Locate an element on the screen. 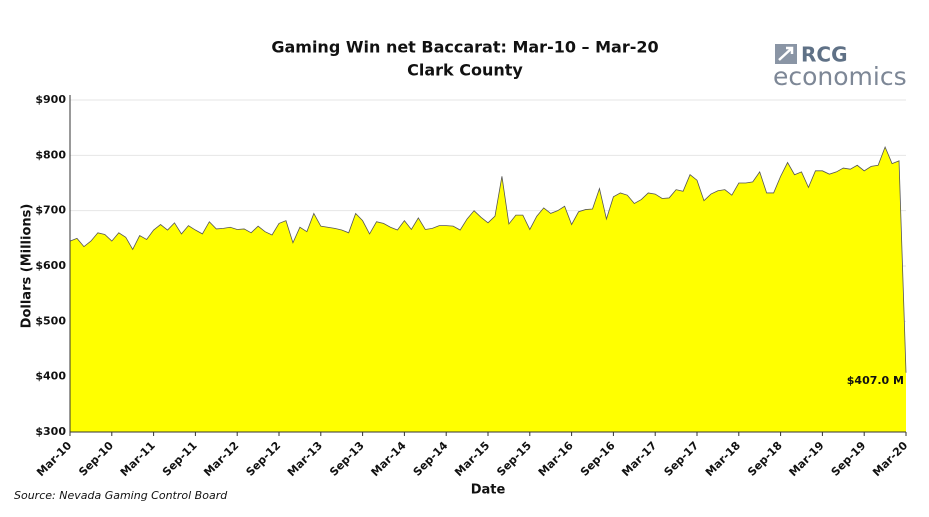  value-label: $407.0 M is located at coordinates (875, 380).